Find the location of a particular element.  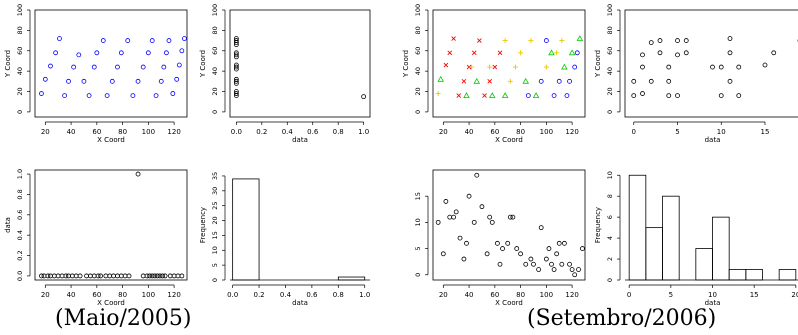

y-tick-label: 60 is located at coordinates (610, 51).